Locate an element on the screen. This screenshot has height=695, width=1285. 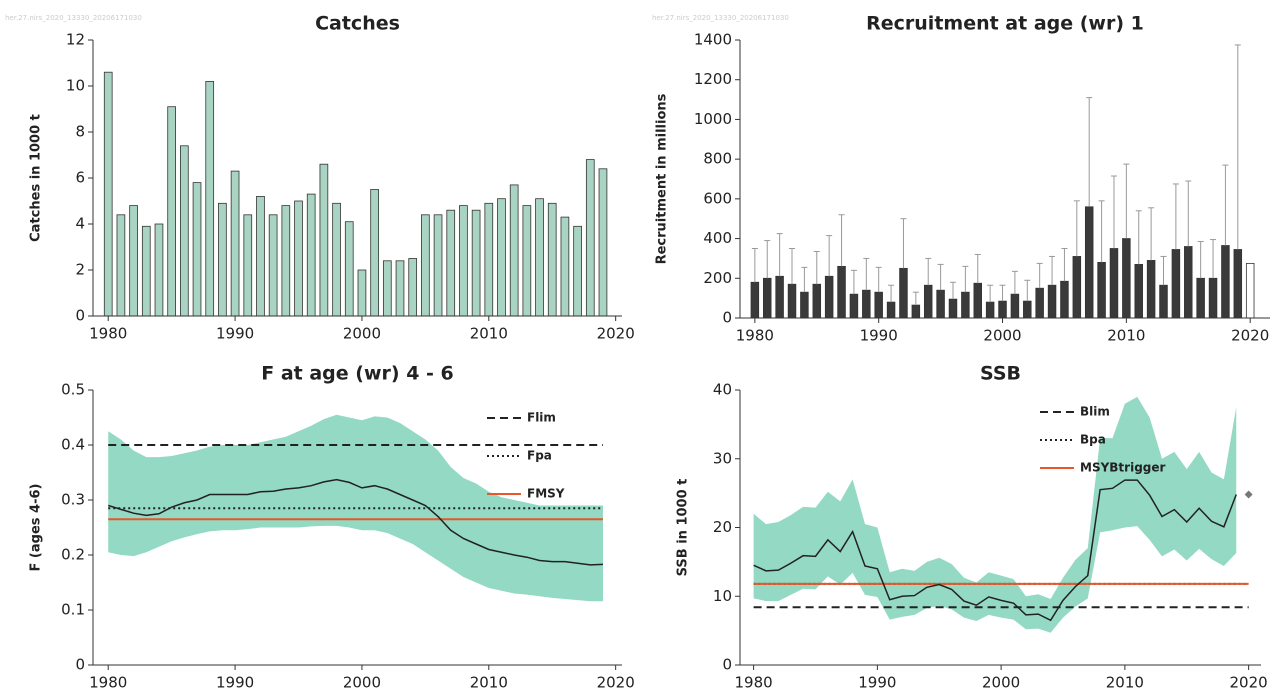
legend-label: MSYBtrigger is located at coordinates (1123, 468).